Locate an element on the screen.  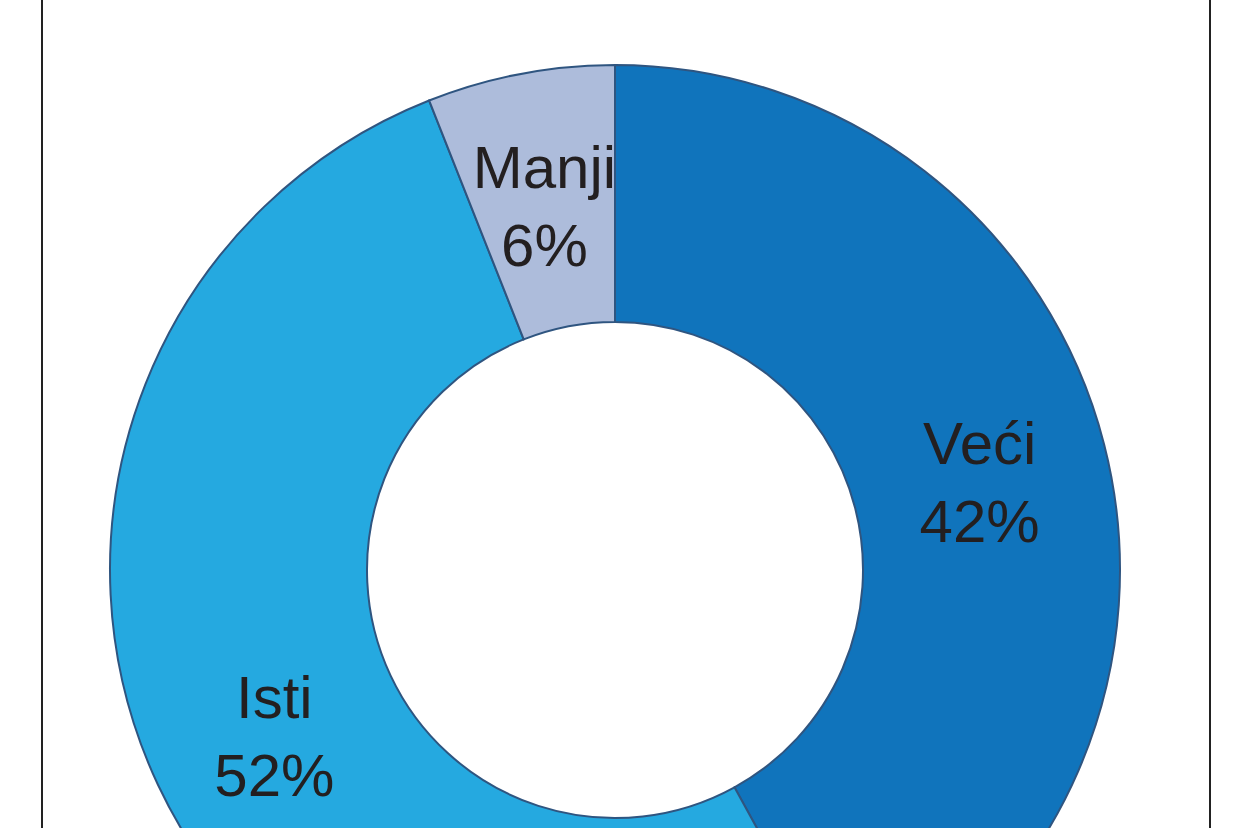
slice-label: Manji is located at coordinates (544, 168).